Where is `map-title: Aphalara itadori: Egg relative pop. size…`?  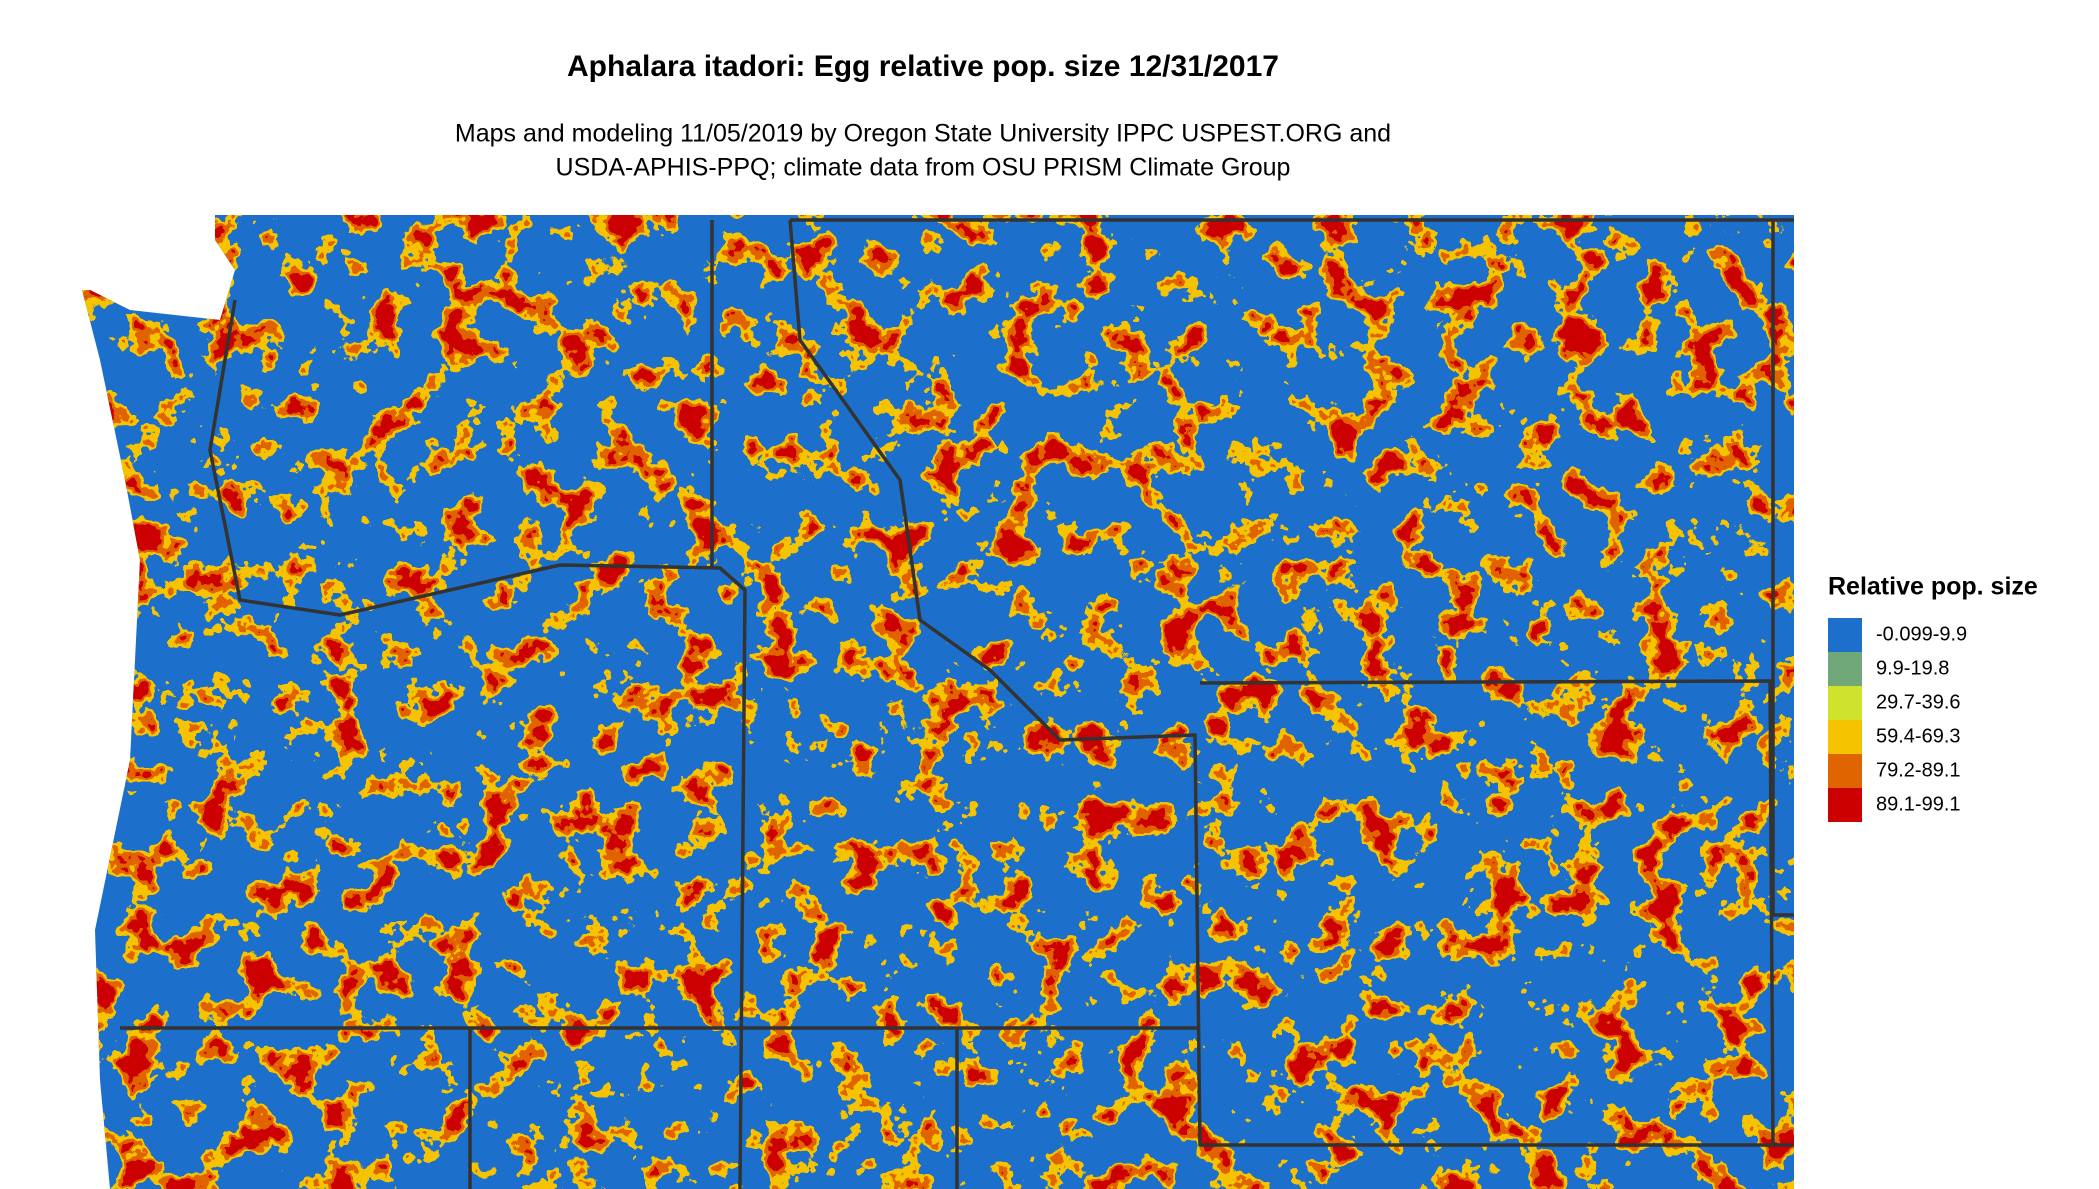 map-title: Aphalara itadori: Egg relative pop. size… is located at coordinates (923, 66).